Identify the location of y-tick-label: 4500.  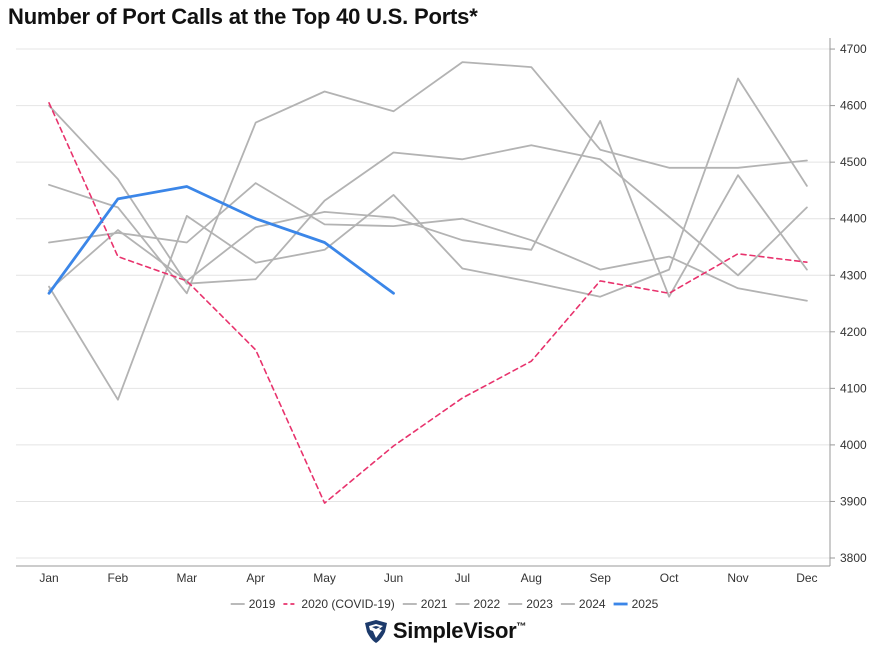
(853, 162).